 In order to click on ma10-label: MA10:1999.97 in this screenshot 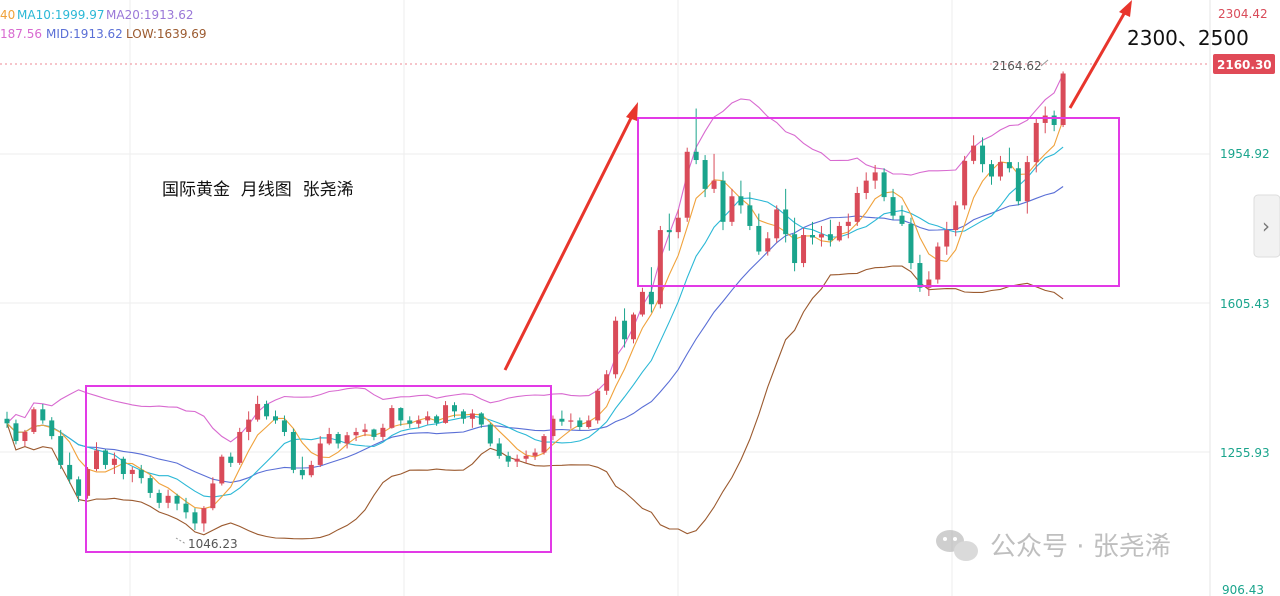, I will do `click(61, 15)`.